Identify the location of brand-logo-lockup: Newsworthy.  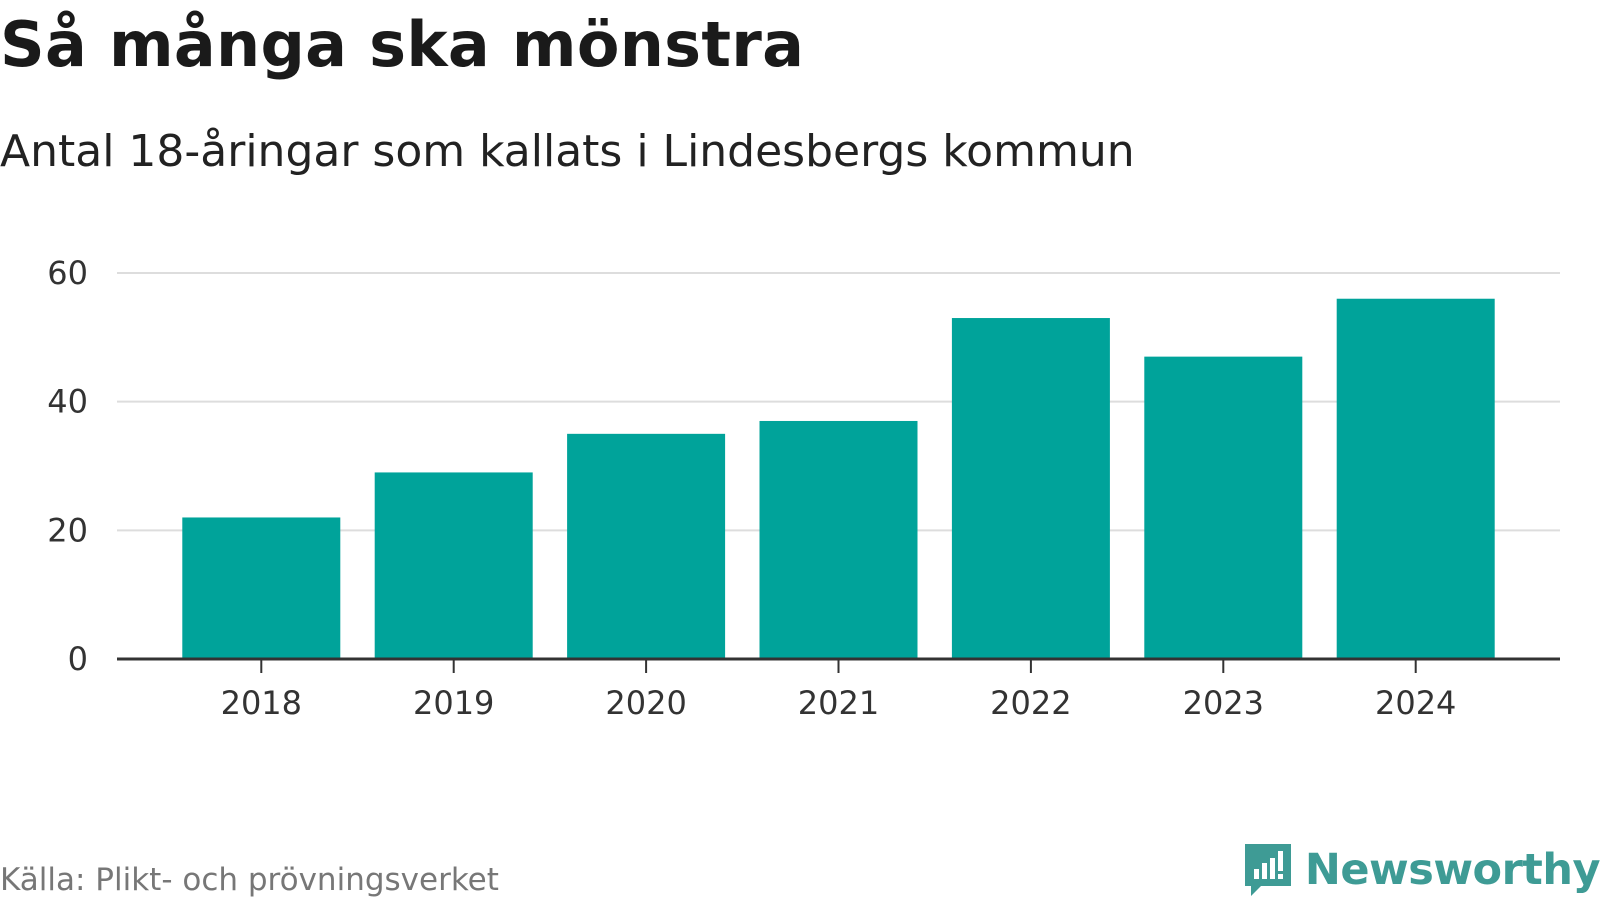
(1421, 870).